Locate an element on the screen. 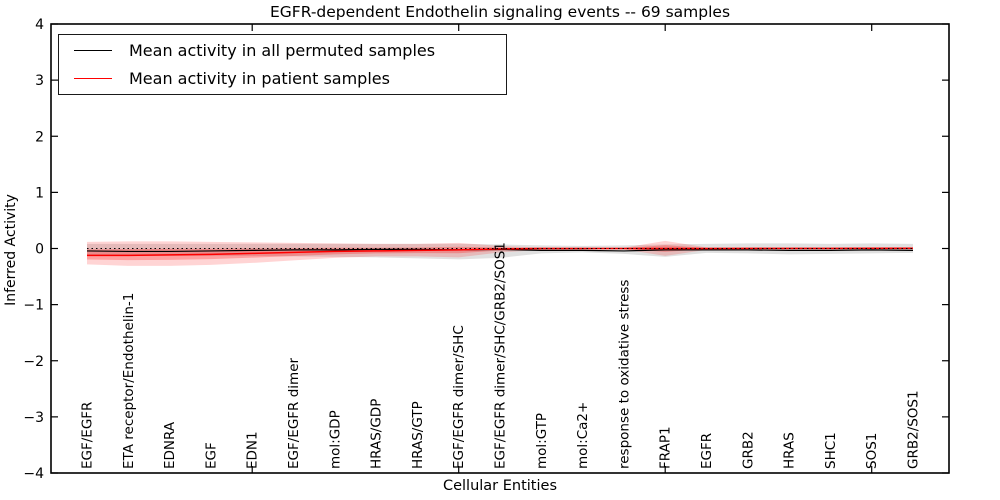 The image size is (1000, 500). legend-label-permuted: Mean activity in all permuted samples is located at coordinates (282, 50).